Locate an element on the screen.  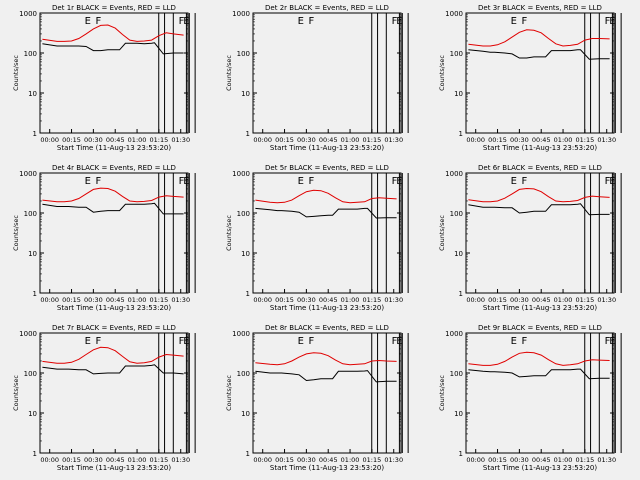
panel-title: Det 9r BLACK = Events, RED = LLD is located at coordinates (540, 328).